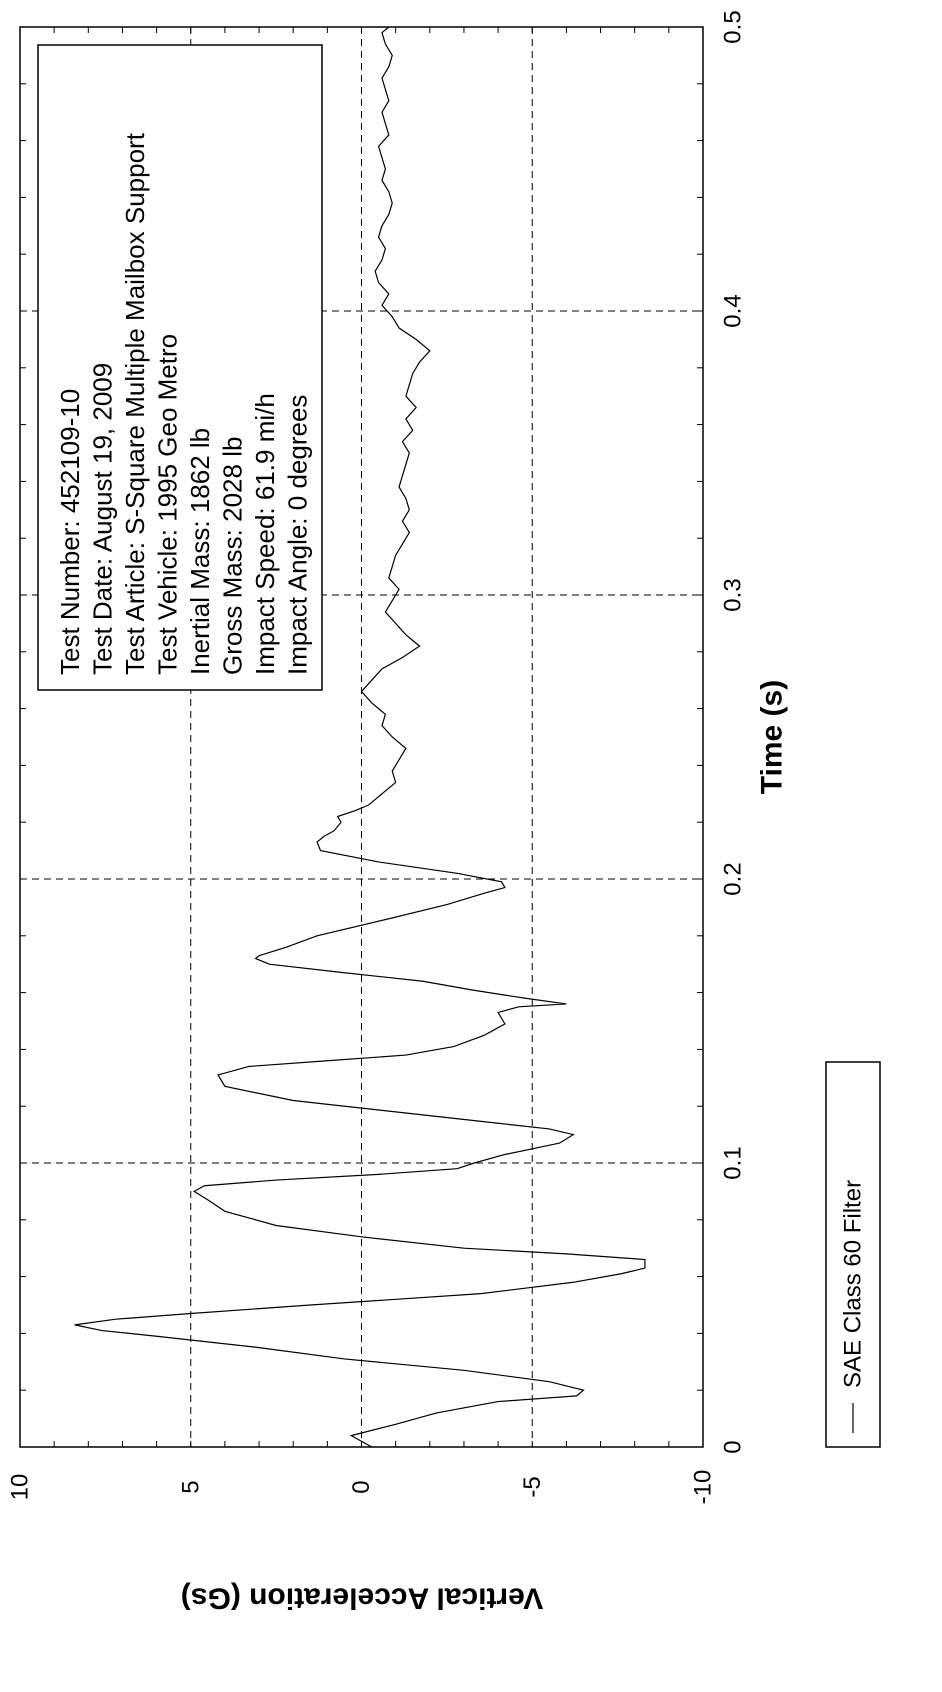  I want to click on accel-tick-label: 0, so click(361, 1486).